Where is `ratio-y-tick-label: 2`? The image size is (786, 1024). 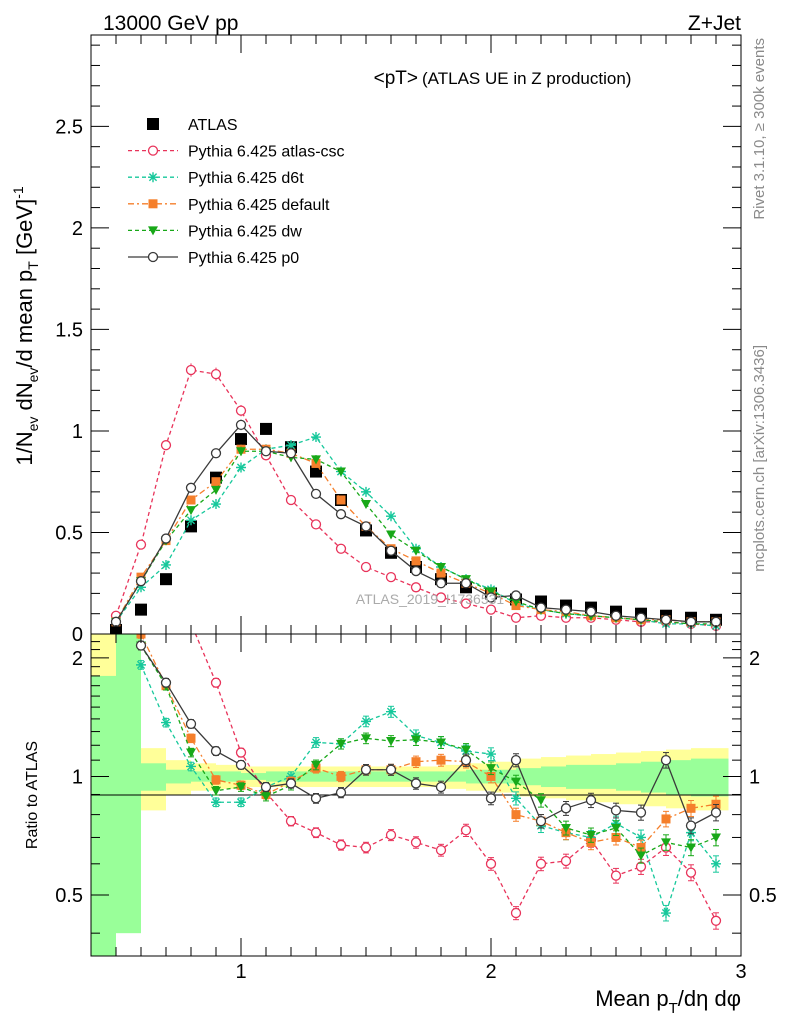 ratio-y-tick-label: 2 is located at coordinates (77, 659).